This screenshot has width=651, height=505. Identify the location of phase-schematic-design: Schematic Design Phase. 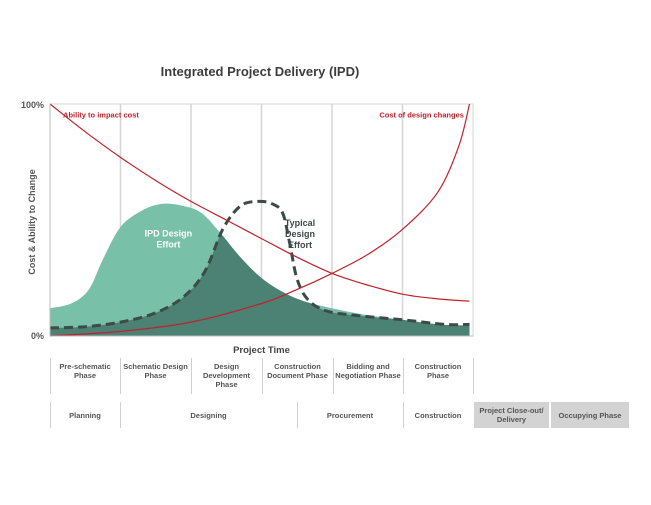
(155, 371).